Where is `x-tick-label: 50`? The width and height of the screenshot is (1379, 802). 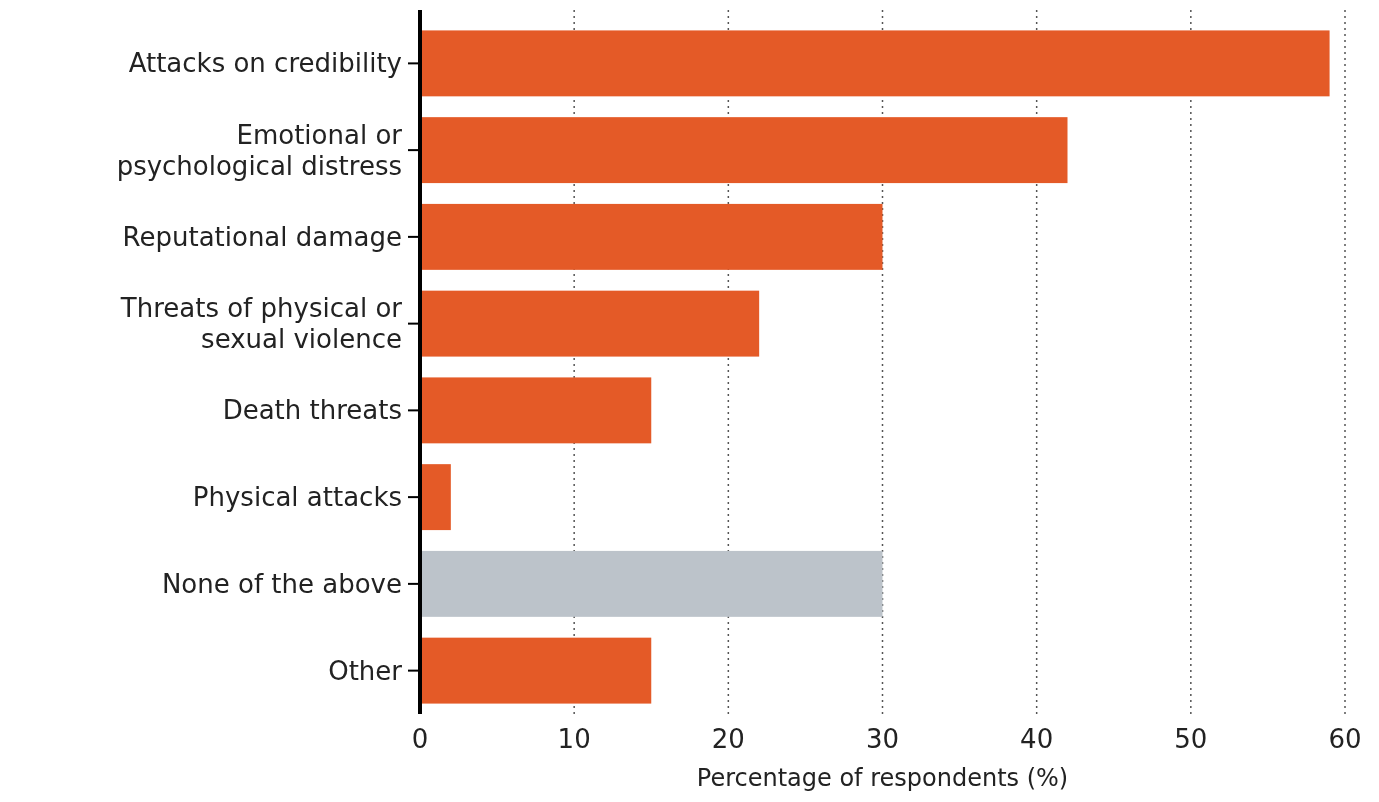
x-tick-label: 50 is located at coordinates (1191, 739).